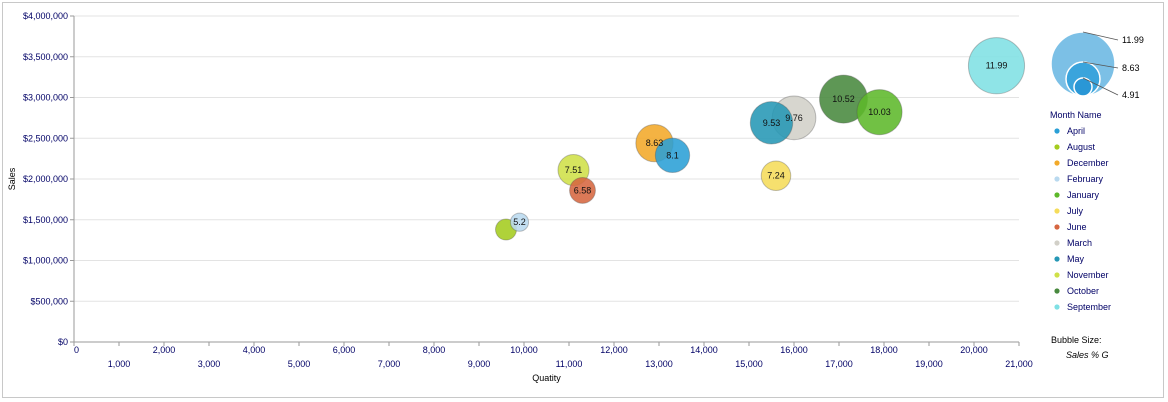  What do you see at coordinates (659, 364) in the screenshot?
I see `x-tick-label: 13,000` at bounding box center [659, 364].